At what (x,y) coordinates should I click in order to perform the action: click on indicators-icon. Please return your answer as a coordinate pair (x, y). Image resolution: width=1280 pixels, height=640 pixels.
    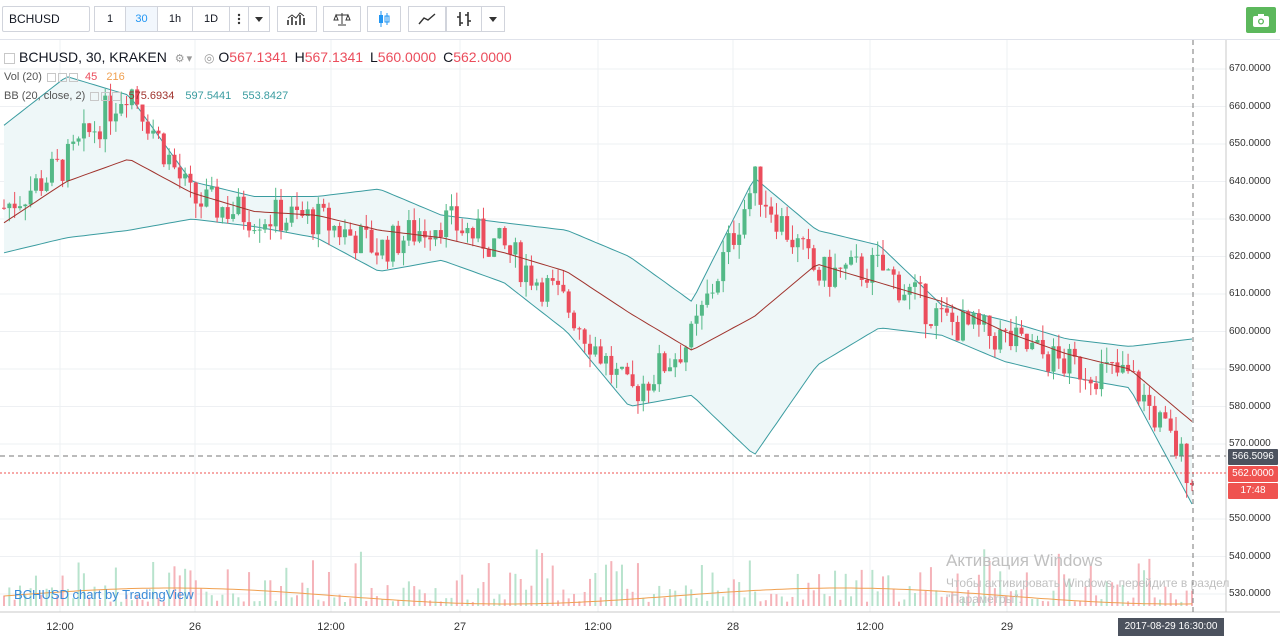
    Looking at the image, I should click on (296, 18).